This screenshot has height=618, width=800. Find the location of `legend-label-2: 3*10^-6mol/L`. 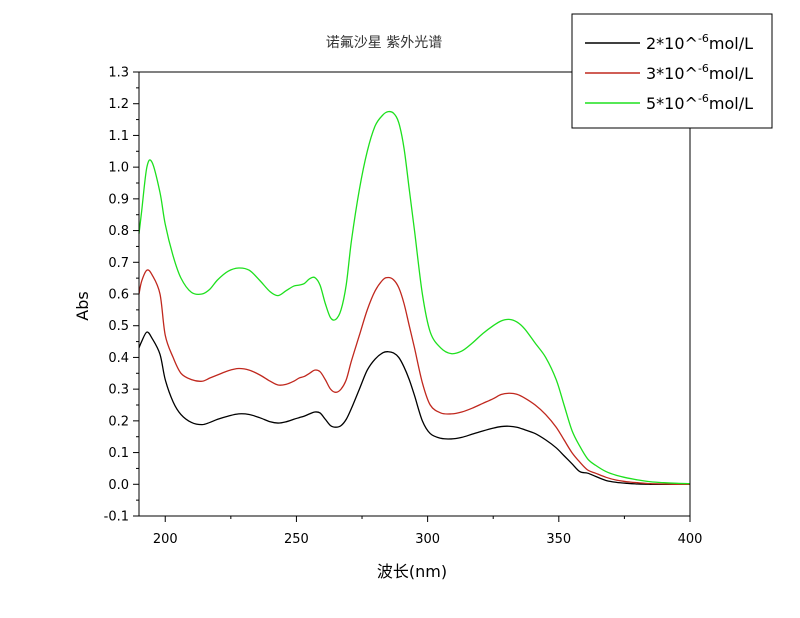

legend-label-2: 3*10^-6mol/L is located at coordinates (699, 72).